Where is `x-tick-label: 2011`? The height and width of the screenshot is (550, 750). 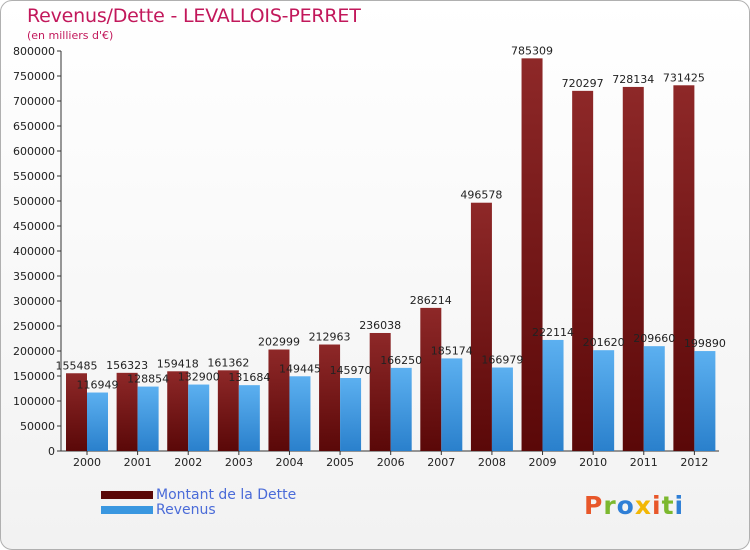
x-tick-label: 2011 is located at coordinates (644, 462).